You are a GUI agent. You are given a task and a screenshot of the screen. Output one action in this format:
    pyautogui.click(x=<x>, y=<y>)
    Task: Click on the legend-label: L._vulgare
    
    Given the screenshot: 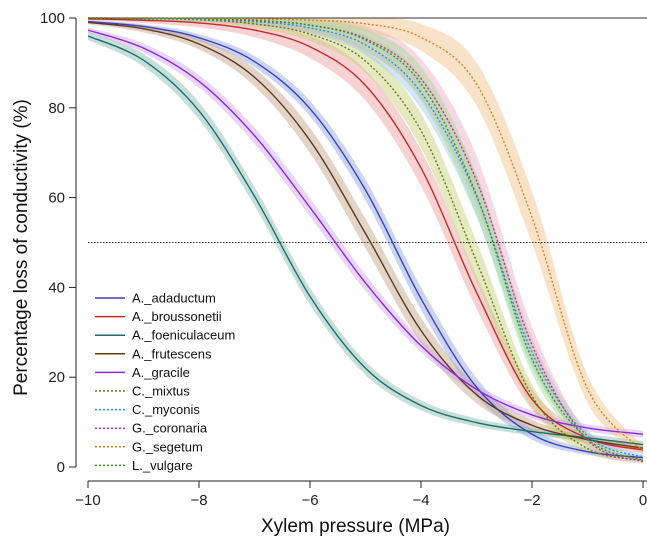 What is the action you would take?
    pyautogui.click(x=162, y=465)
    